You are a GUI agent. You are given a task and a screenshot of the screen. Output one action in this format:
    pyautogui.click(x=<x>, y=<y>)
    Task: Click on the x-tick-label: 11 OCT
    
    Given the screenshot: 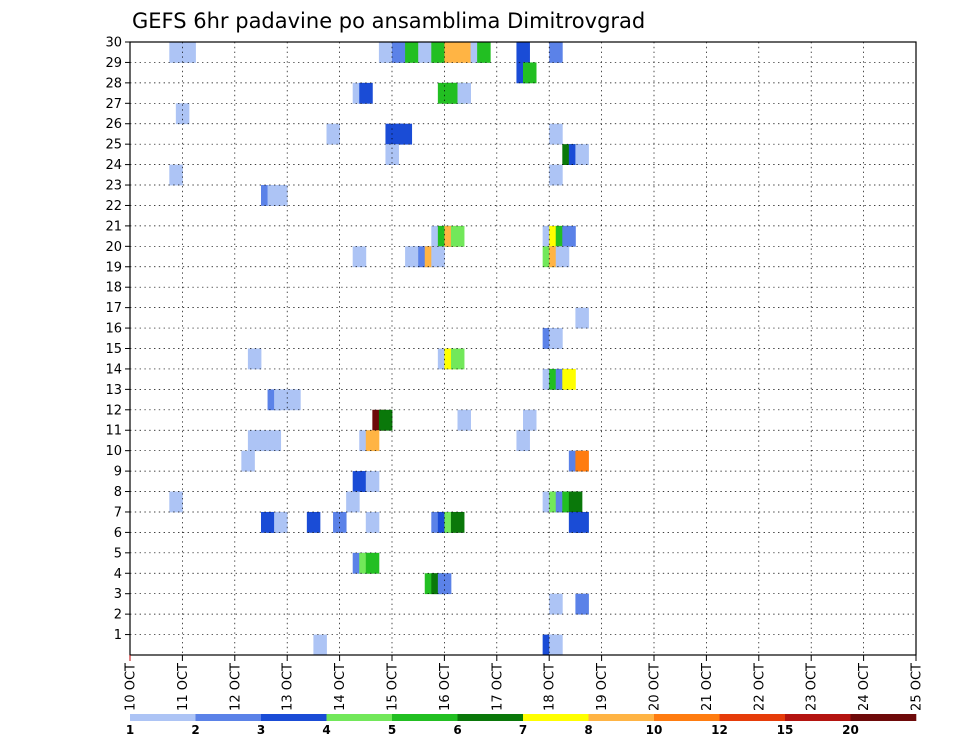 What is the action you would take?
    pyautogui.click(x=183, y=687)
    